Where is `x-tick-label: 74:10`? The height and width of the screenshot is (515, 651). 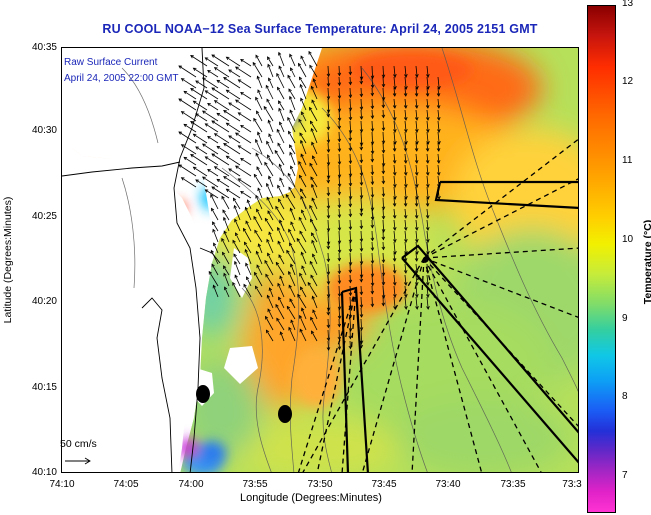
x-tick-label: 74:10 is located at coordinates (62, 484).